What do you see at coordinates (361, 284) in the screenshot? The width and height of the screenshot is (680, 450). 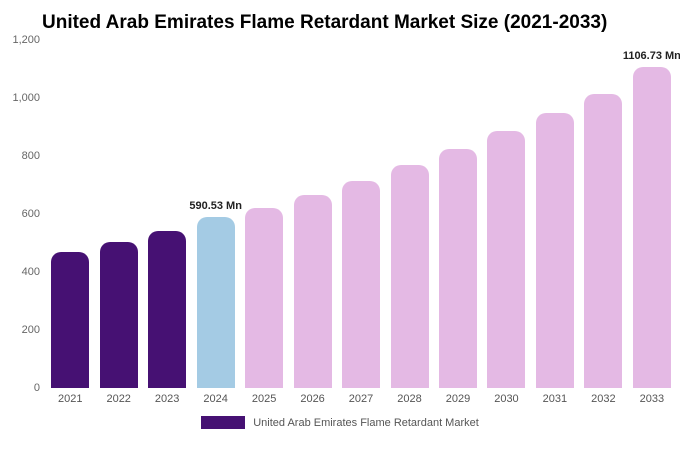 I see `bar-2027` at bounding box center [361, 284].